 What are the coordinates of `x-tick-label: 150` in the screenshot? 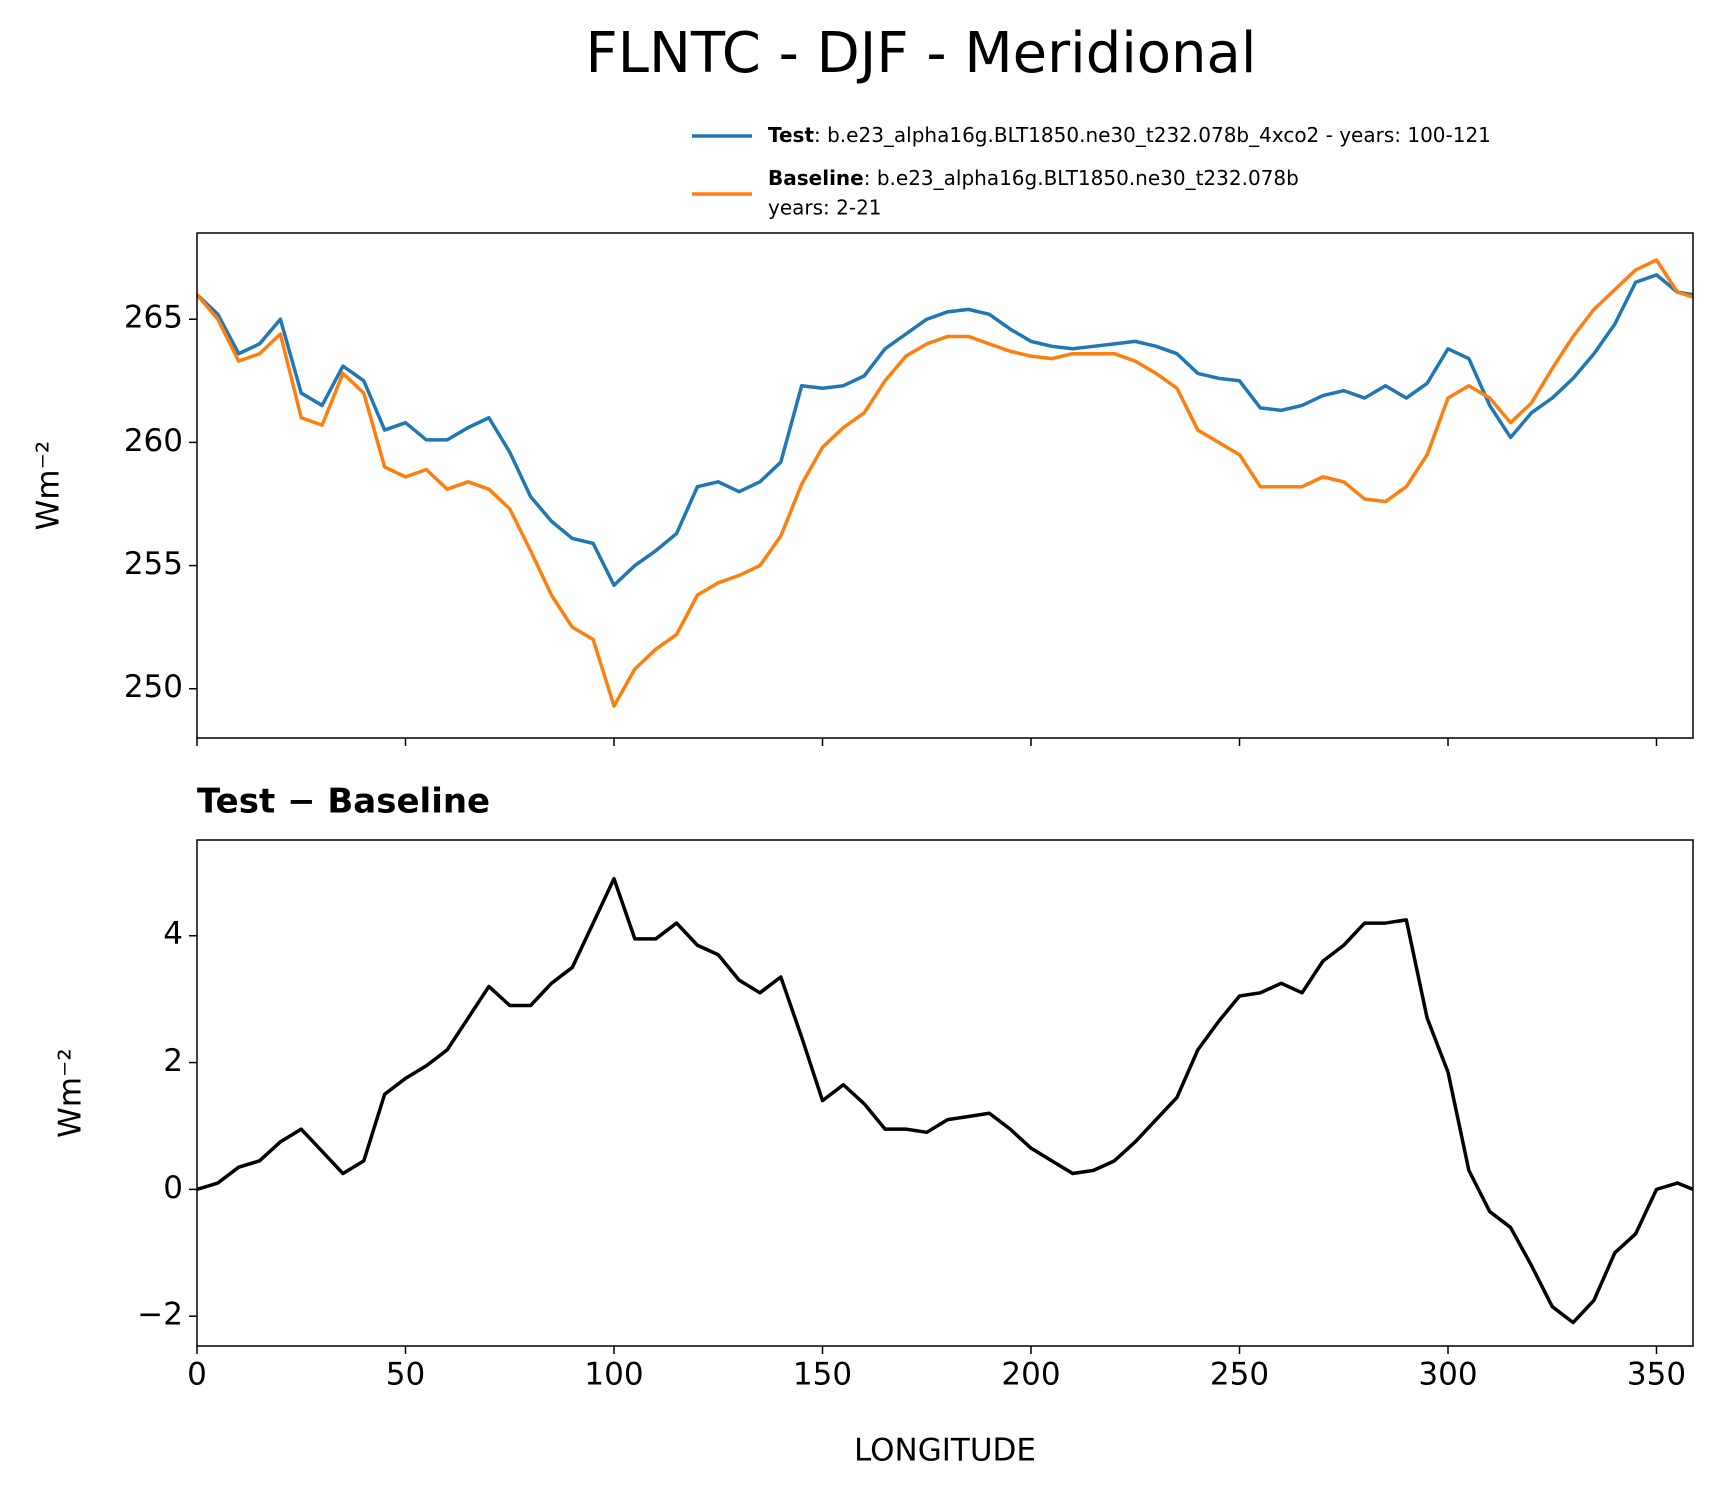 It's located at (822, 1375).